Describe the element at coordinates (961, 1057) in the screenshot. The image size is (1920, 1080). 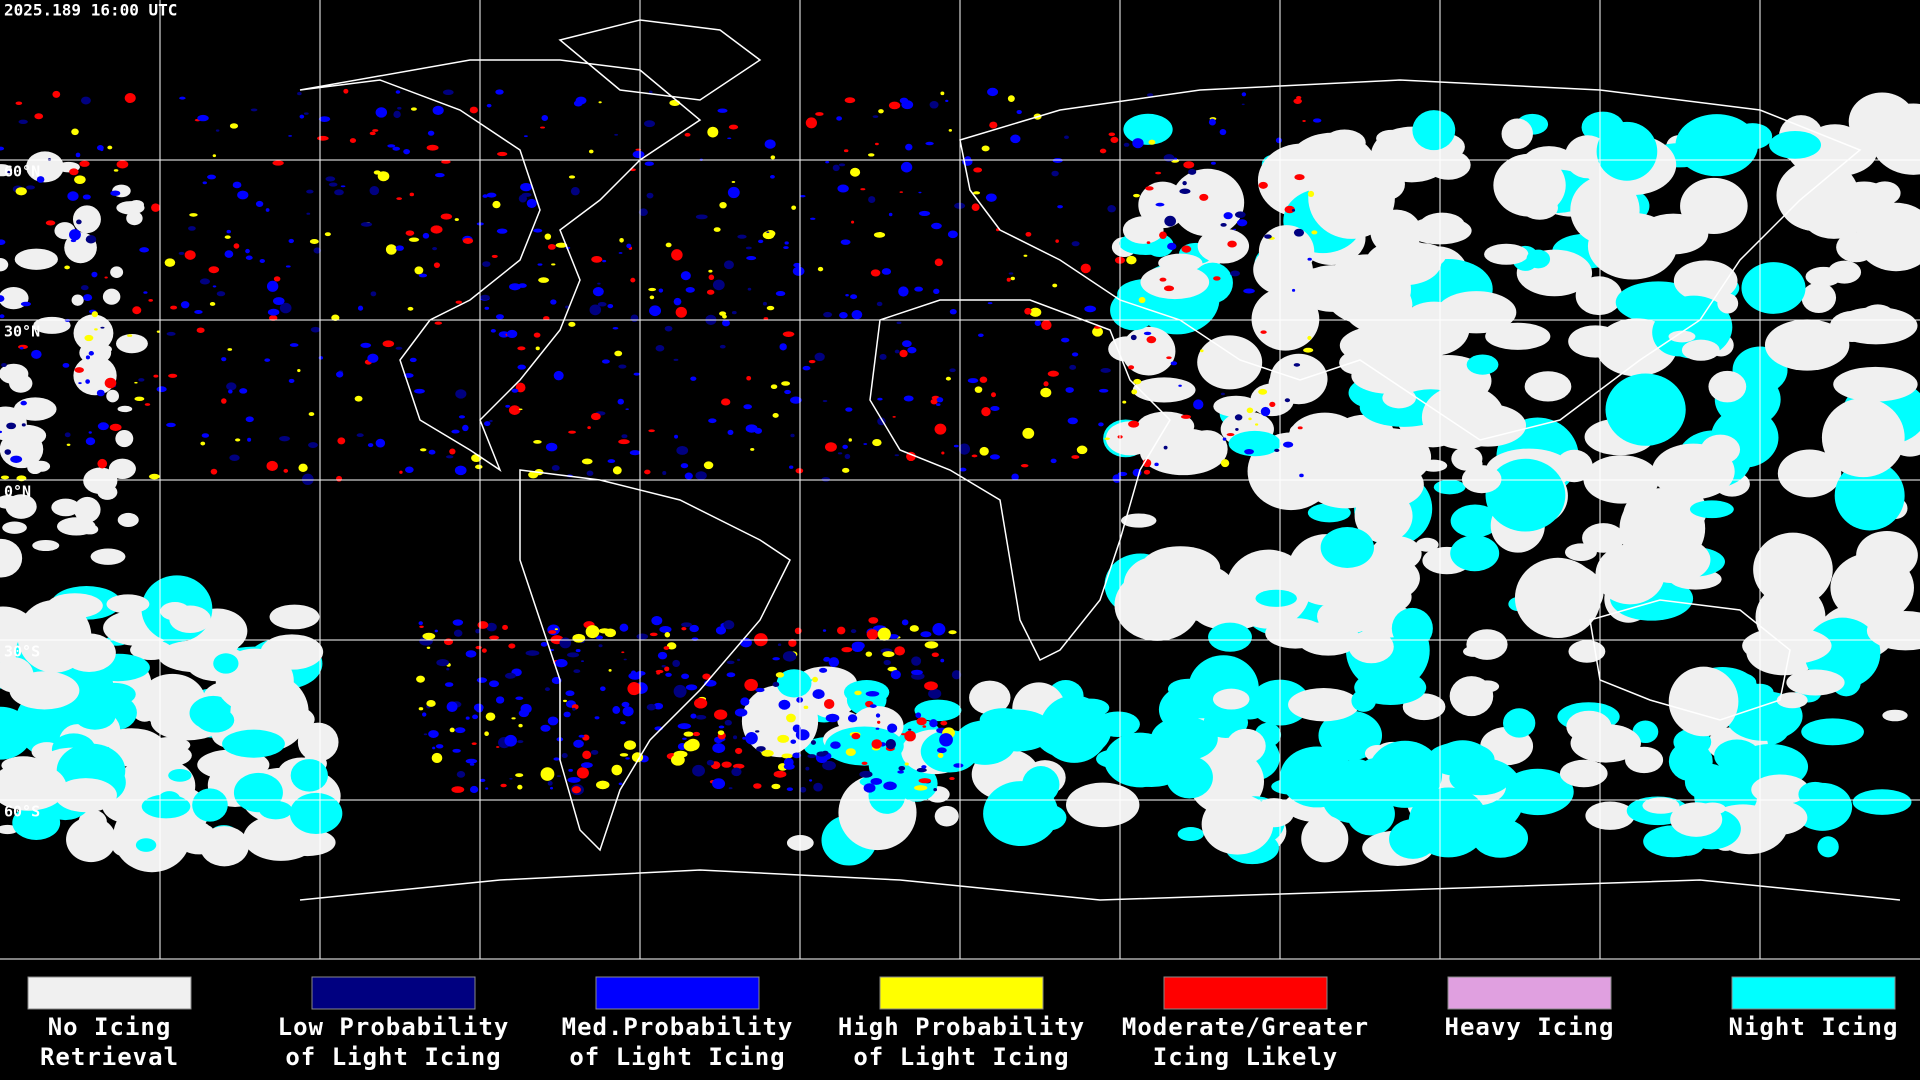
I see `legend-label: of Light Icing` at that location.